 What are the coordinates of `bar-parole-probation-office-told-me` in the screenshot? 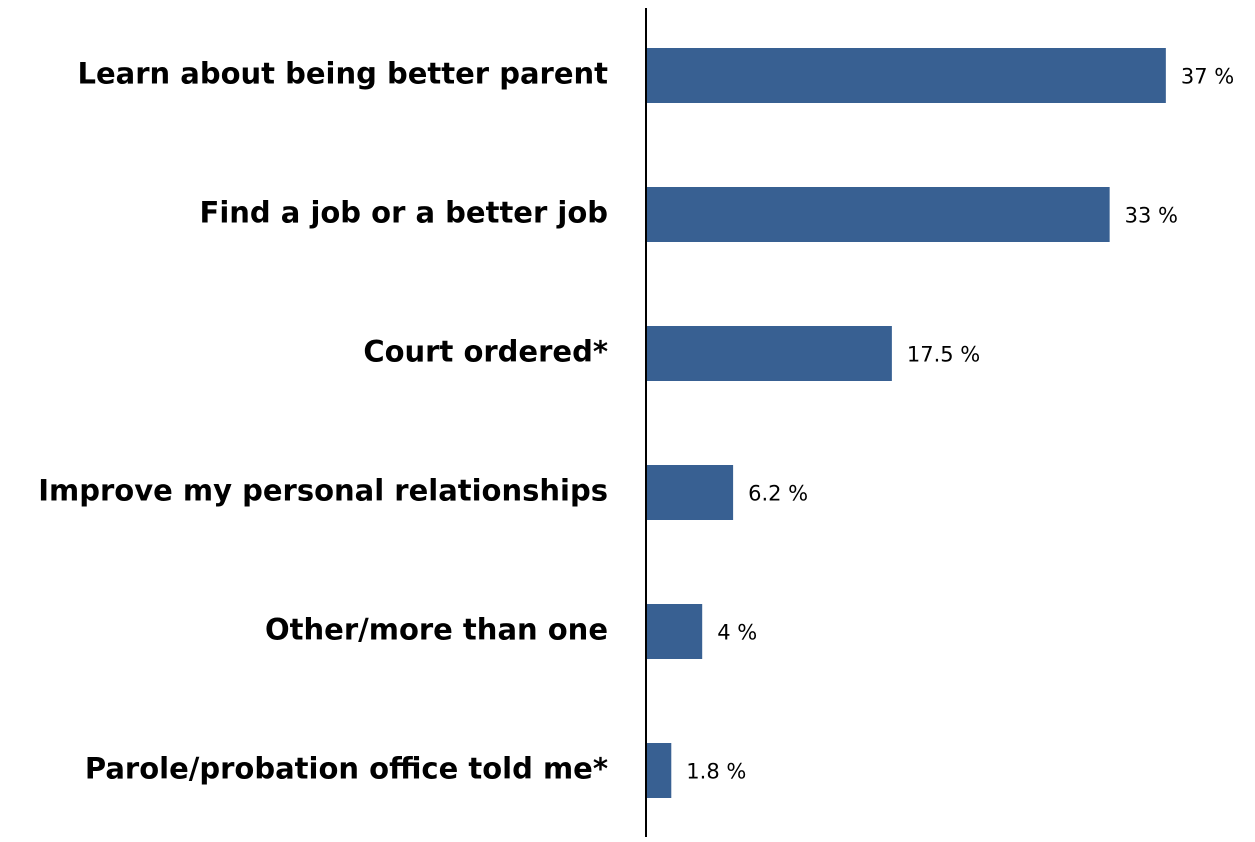 It's located at (659, 770).